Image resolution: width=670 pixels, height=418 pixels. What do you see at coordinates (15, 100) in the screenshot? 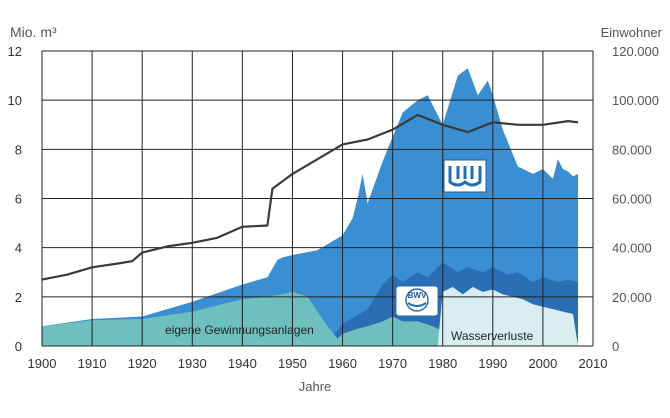
I see `y-left-tick-10: 10` at bounding box center [15, 100].